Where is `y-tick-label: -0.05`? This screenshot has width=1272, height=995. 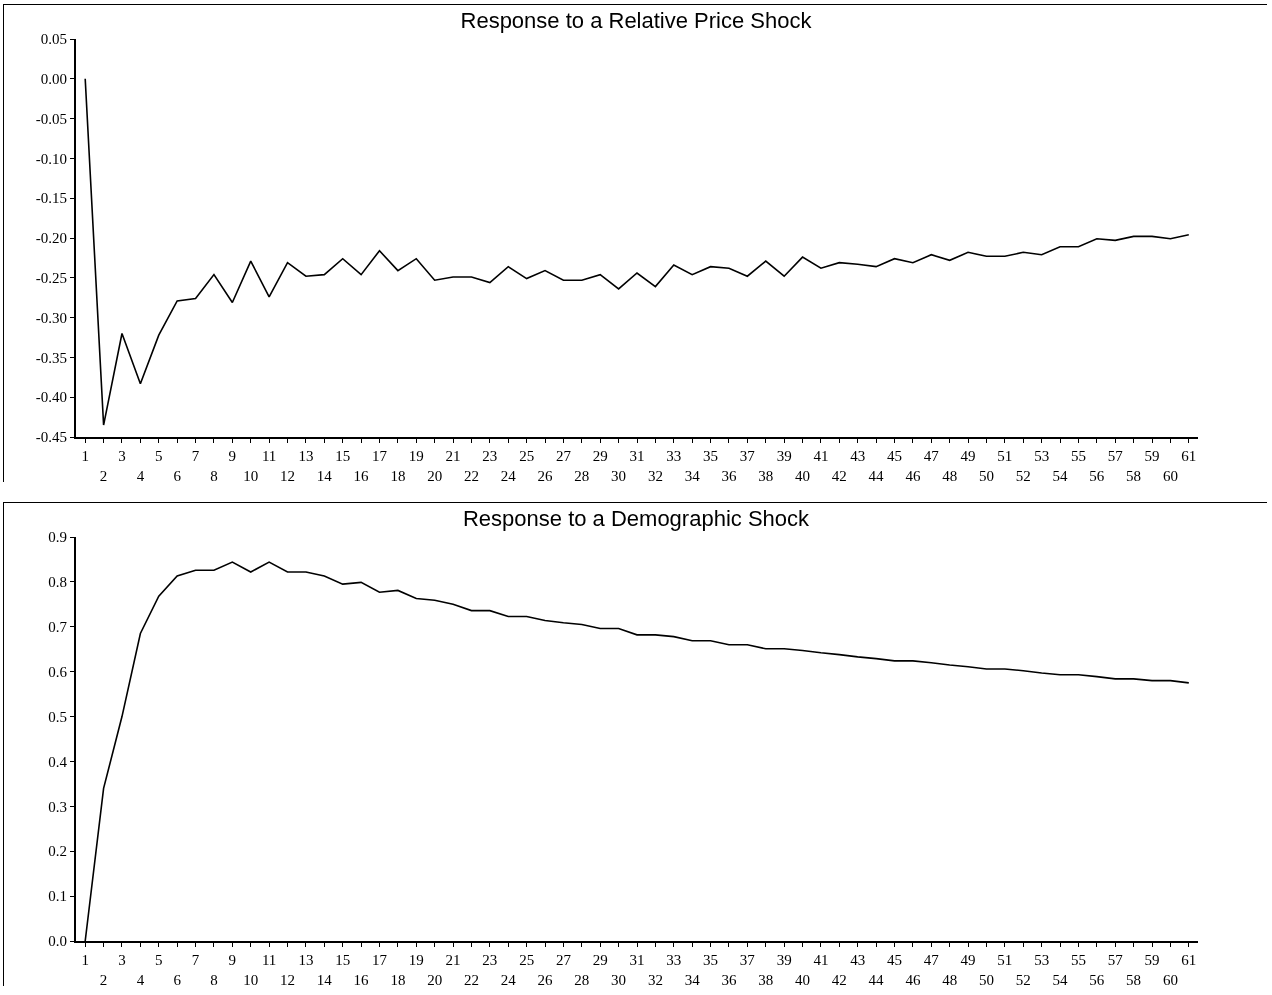
y-tick-label: -0.05 is located at coordinates (51, 118).